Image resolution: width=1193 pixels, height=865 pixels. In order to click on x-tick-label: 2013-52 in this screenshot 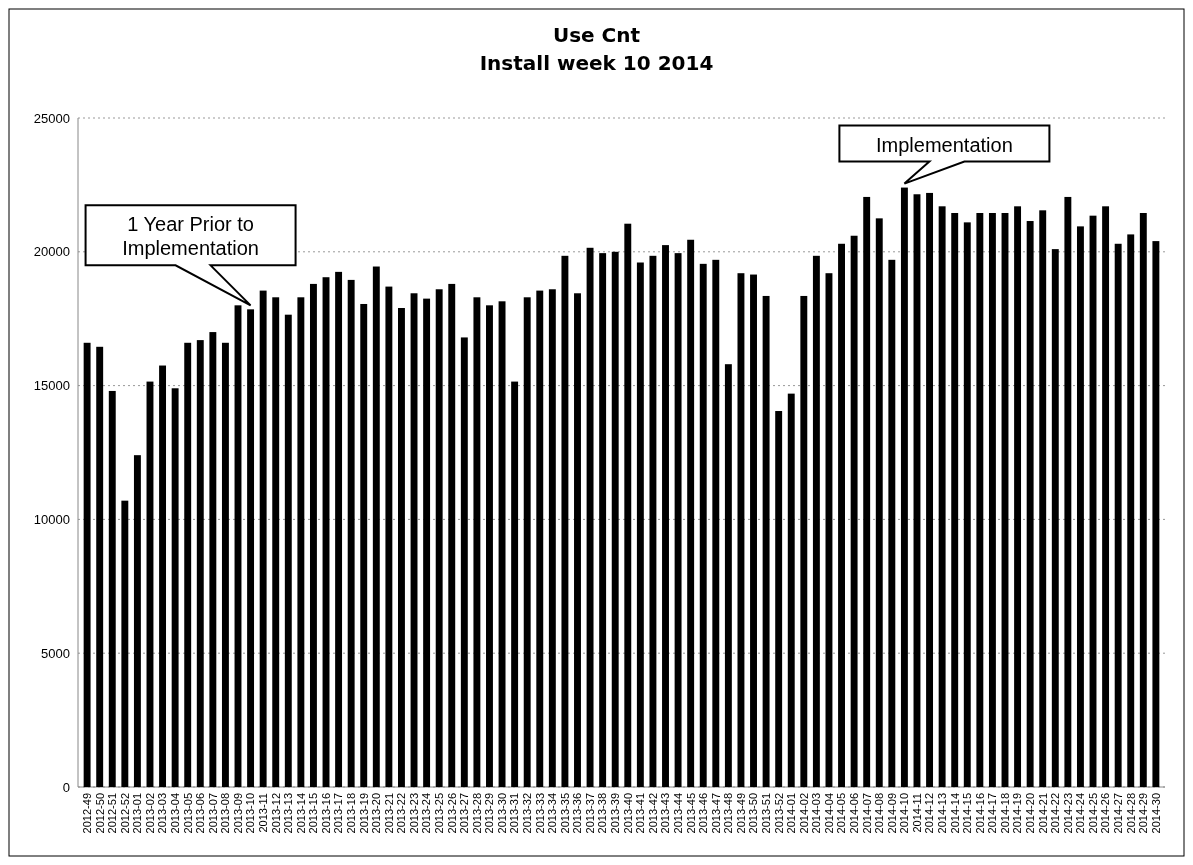, I will do `click(778, 813)`.